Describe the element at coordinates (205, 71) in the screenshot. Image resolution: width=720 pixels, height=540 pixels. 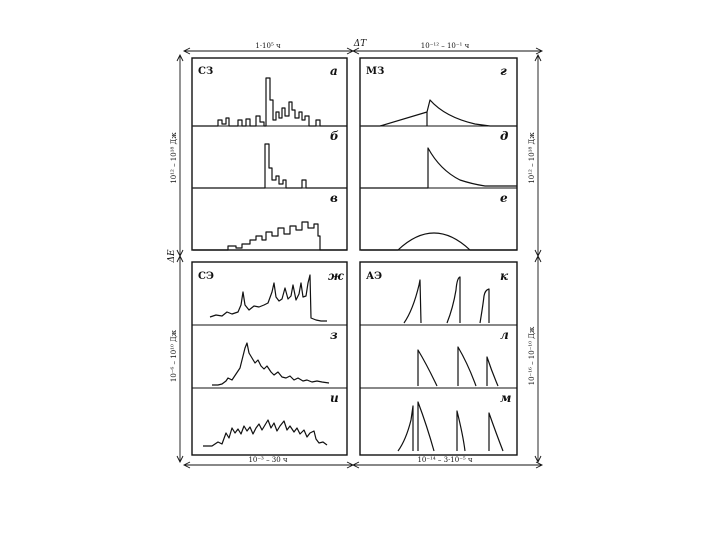
I see `quadrant-label-sz: СЗ` at that location.